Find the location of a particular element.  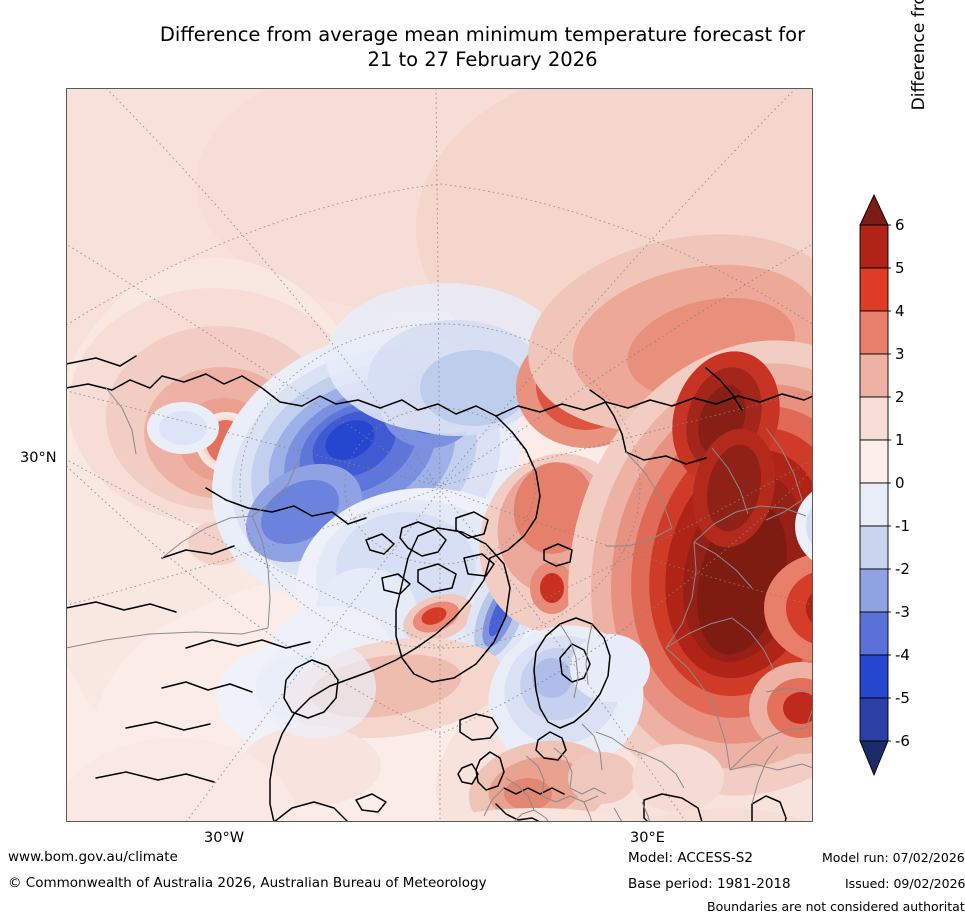

colorbar-axis-label: Difference from average (°C) is located at coordinates (919, 136).